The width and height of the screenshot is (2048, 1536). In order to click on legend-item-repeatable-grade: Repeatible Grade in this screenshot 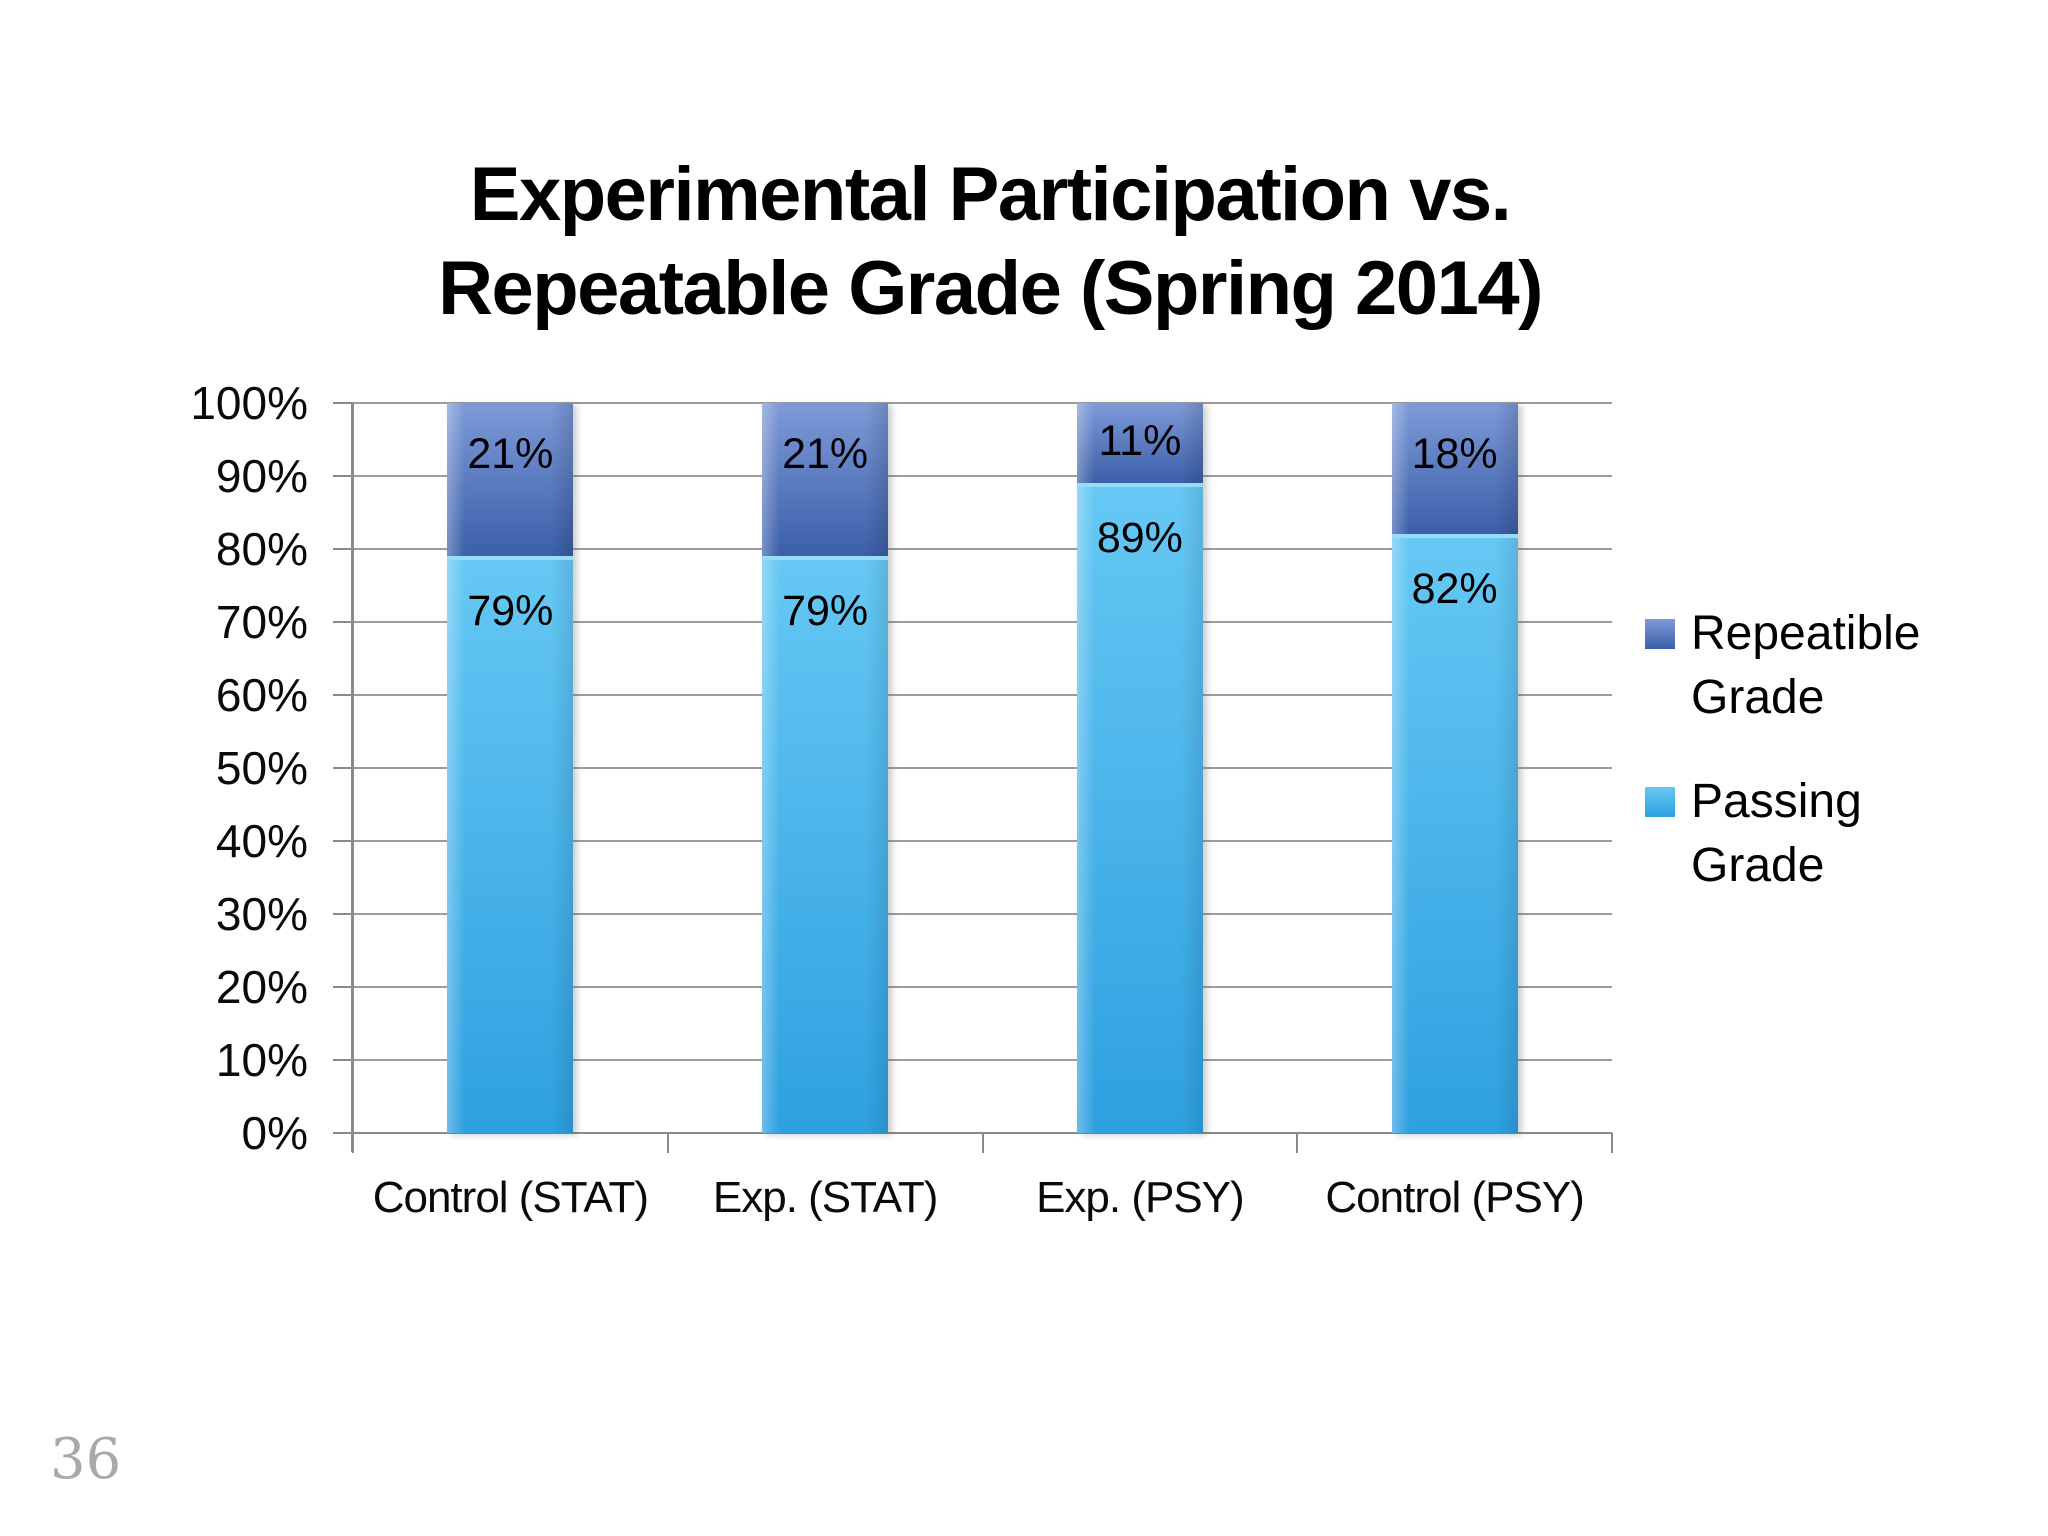, I will do `click(1840, 666)`.